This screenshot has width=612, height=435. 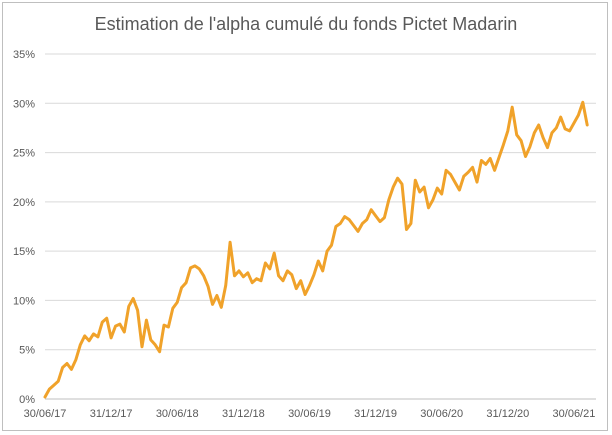 I want to click on x-tick-label: 30/06/19, so click(x=309, y=414).